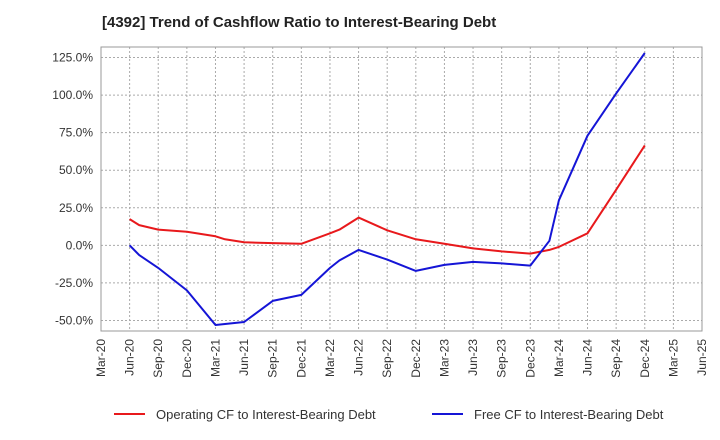 This screenshot has height=440, width=720. I want to click on x-tick-label: Jun-20, so click(130, 357).